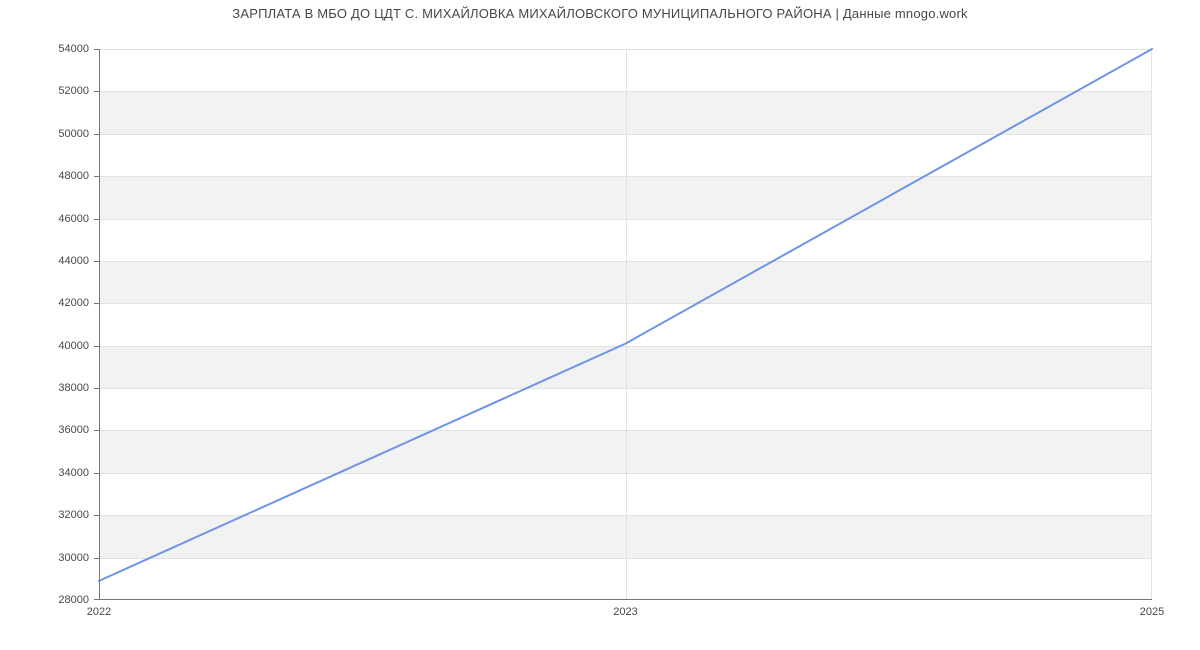  Describe the element at coordinates (73, 260) in the screenshot. I see `y-axis-tick-label: 44000` at that location.